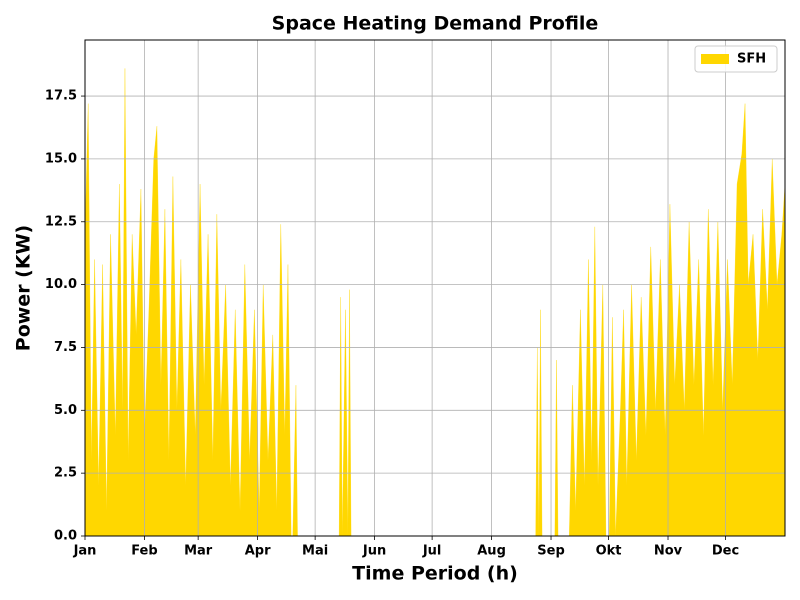 The height and width of the screenshot is (600, 800). I want to click on y-tick-label: 5.0, so click(65, 410).